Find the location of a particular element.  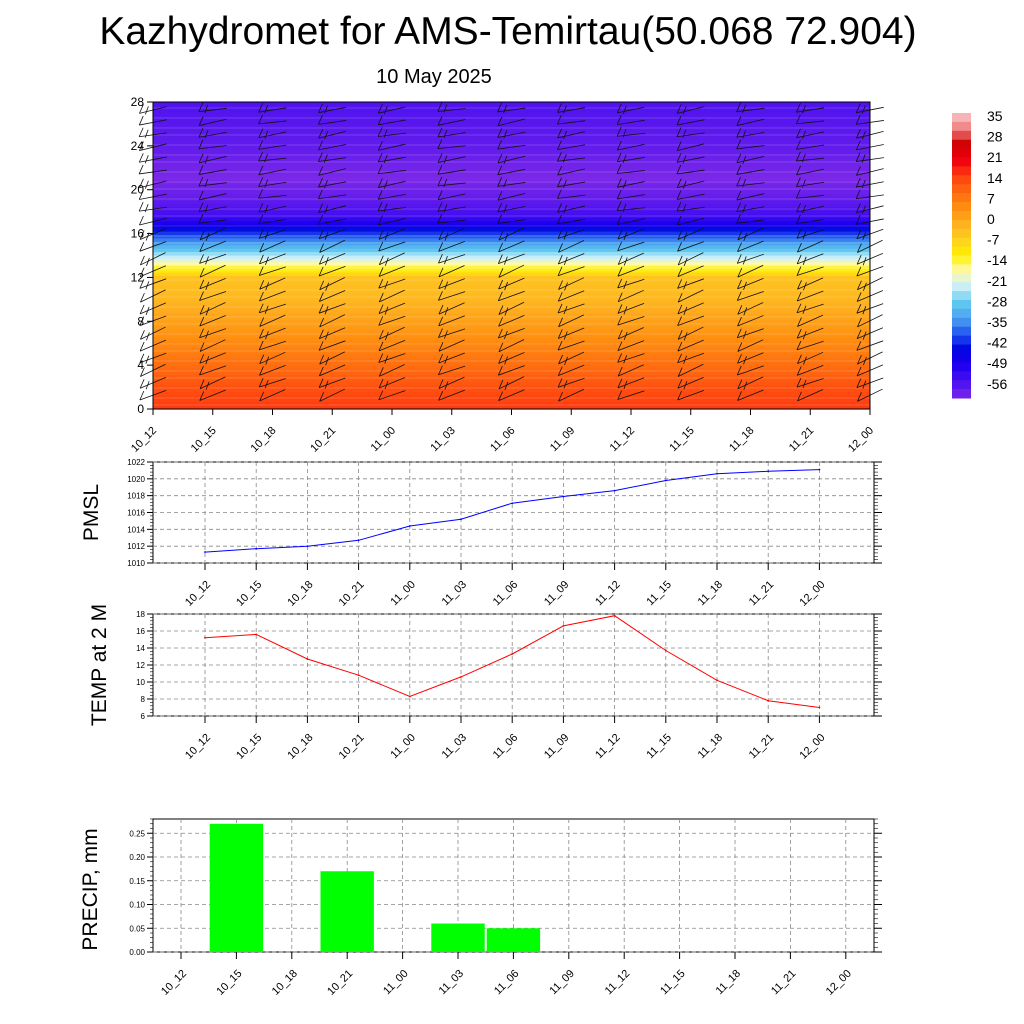

x-tick-label: 11_15 is located at coordinates (659, 747).